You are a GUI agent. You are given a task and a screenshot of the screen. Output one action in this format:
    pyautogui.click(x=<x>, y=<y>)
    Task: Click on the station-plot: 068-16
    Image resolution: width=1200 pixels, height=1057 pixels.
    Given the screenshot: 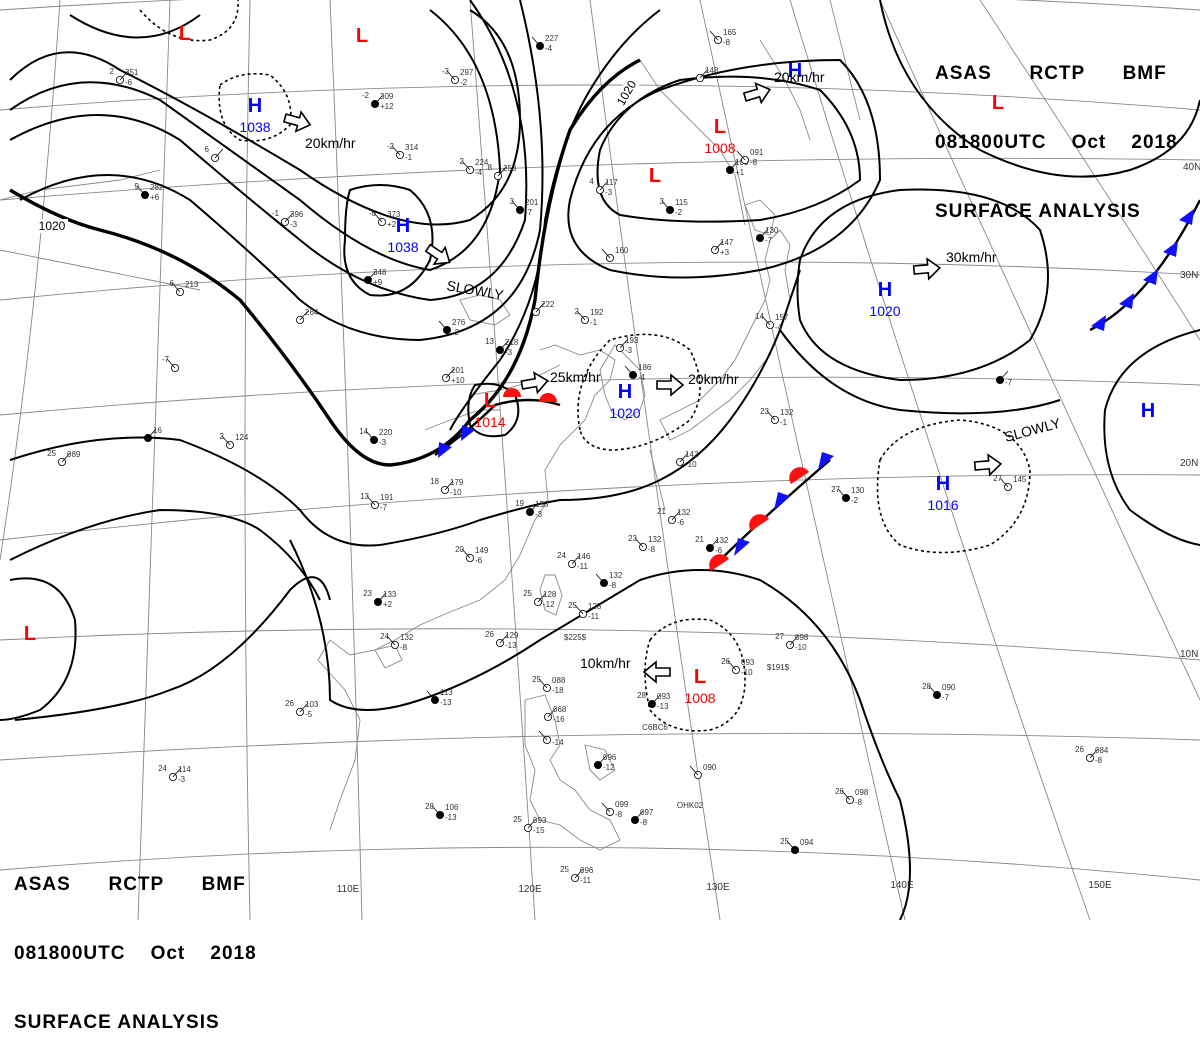 What is the action you would take?
    pyautogui.click(x=555, y=714)
    